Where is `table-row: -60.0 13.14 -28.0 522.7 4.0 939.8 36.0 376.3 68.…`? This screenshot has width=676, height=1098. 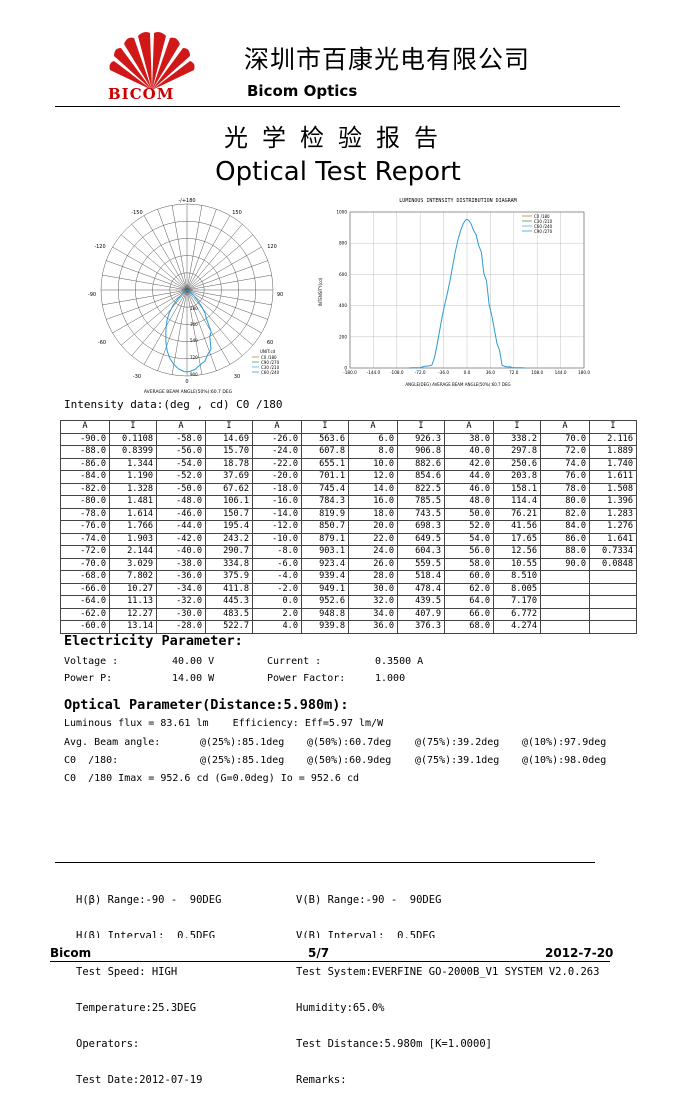 table-row: -60.0 13.14 -28.0 522.7 4.0 939.8 36.0 376.3 68.… is located at coordinates (348, 627).